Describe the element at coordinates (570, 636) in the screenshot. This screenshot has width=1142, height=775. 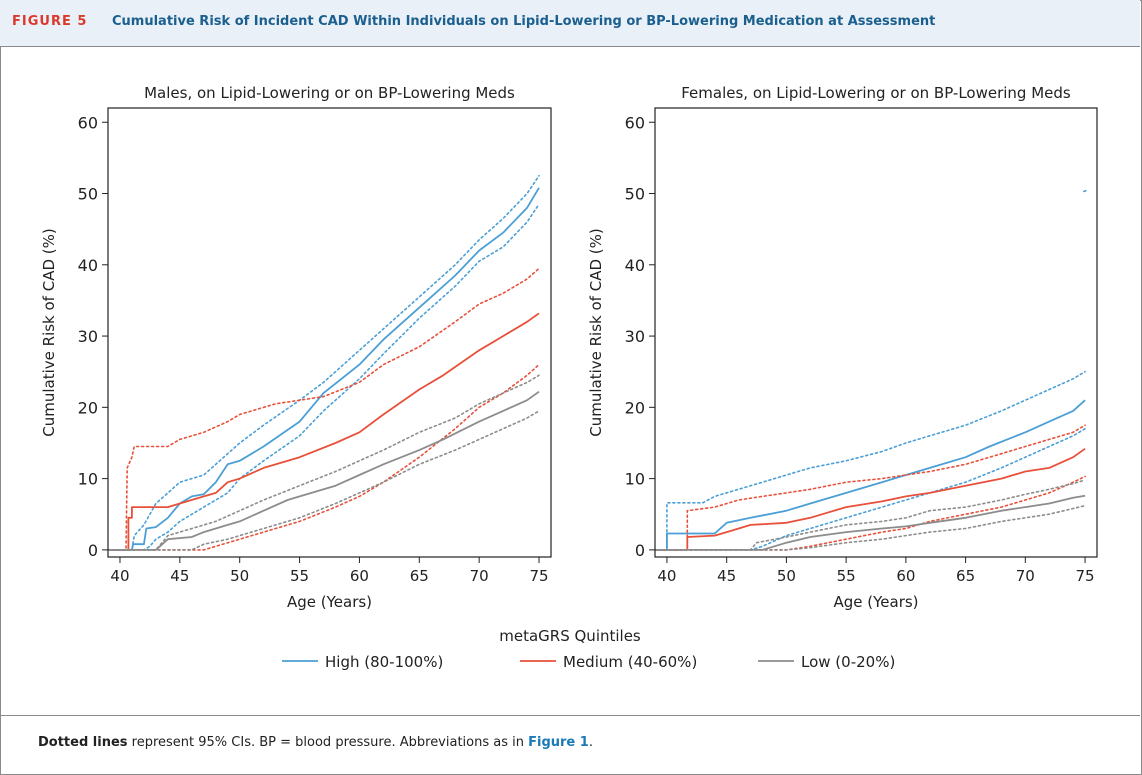
I see `legend-title: metaGRS Quintiles` at that location.